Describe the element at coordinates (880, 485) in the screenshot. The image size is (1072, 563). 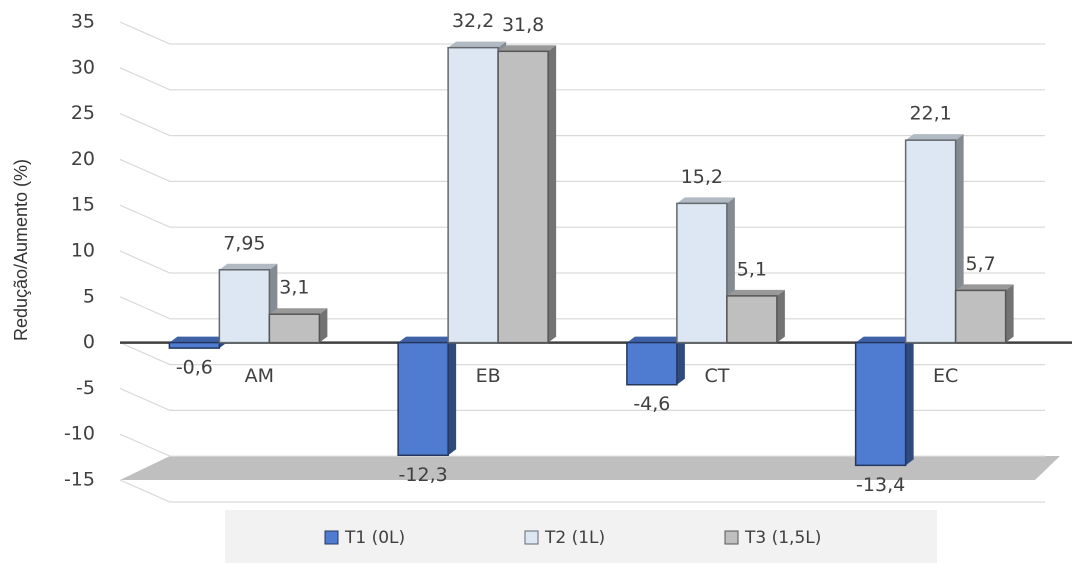
I see `value-label: -13,4` at that location.